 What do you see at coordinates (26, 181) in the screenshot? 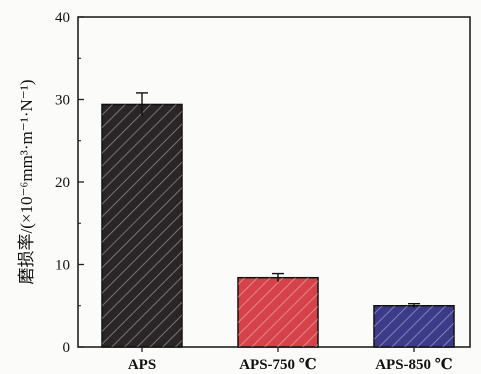
I see `y-axis-label: 磨损率/(×10⁻⁶mm³·m⁻¹·N⁻¹)` at bounding box center [26, 181].